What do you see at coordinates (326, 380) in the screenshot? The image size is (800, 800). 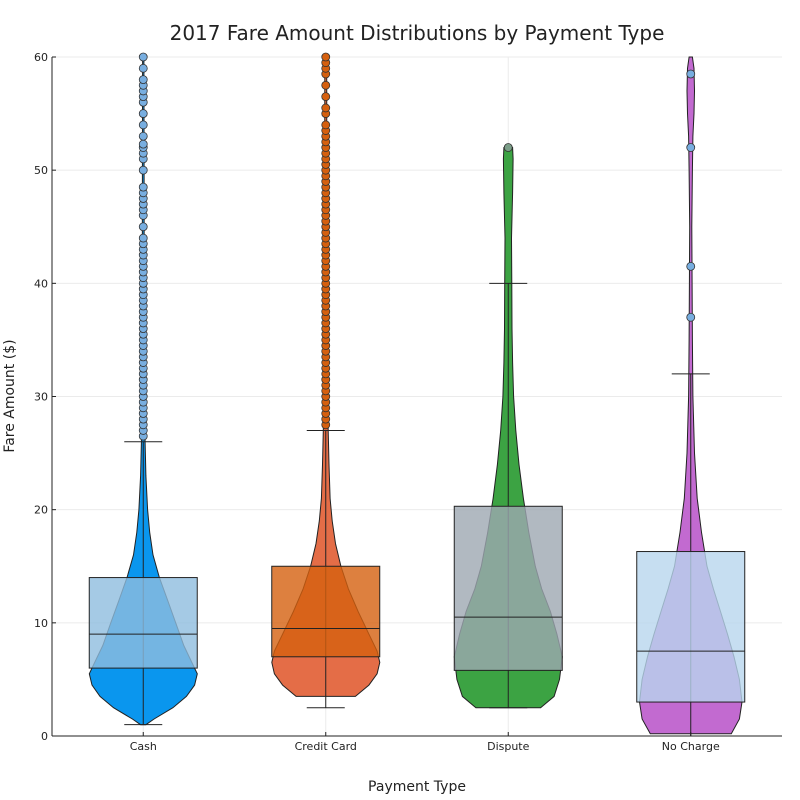 I see `group-credit-card` at bounding box center [326, 380].